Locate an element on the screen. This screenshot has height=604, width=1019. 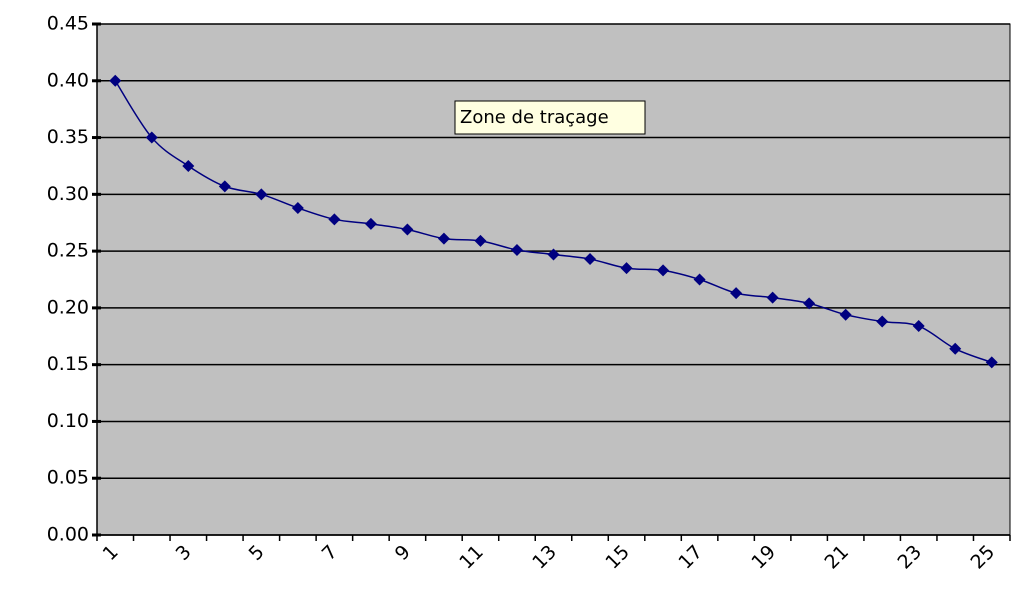
y-tick-label: 0.05 is located at coordinates (68, 478).